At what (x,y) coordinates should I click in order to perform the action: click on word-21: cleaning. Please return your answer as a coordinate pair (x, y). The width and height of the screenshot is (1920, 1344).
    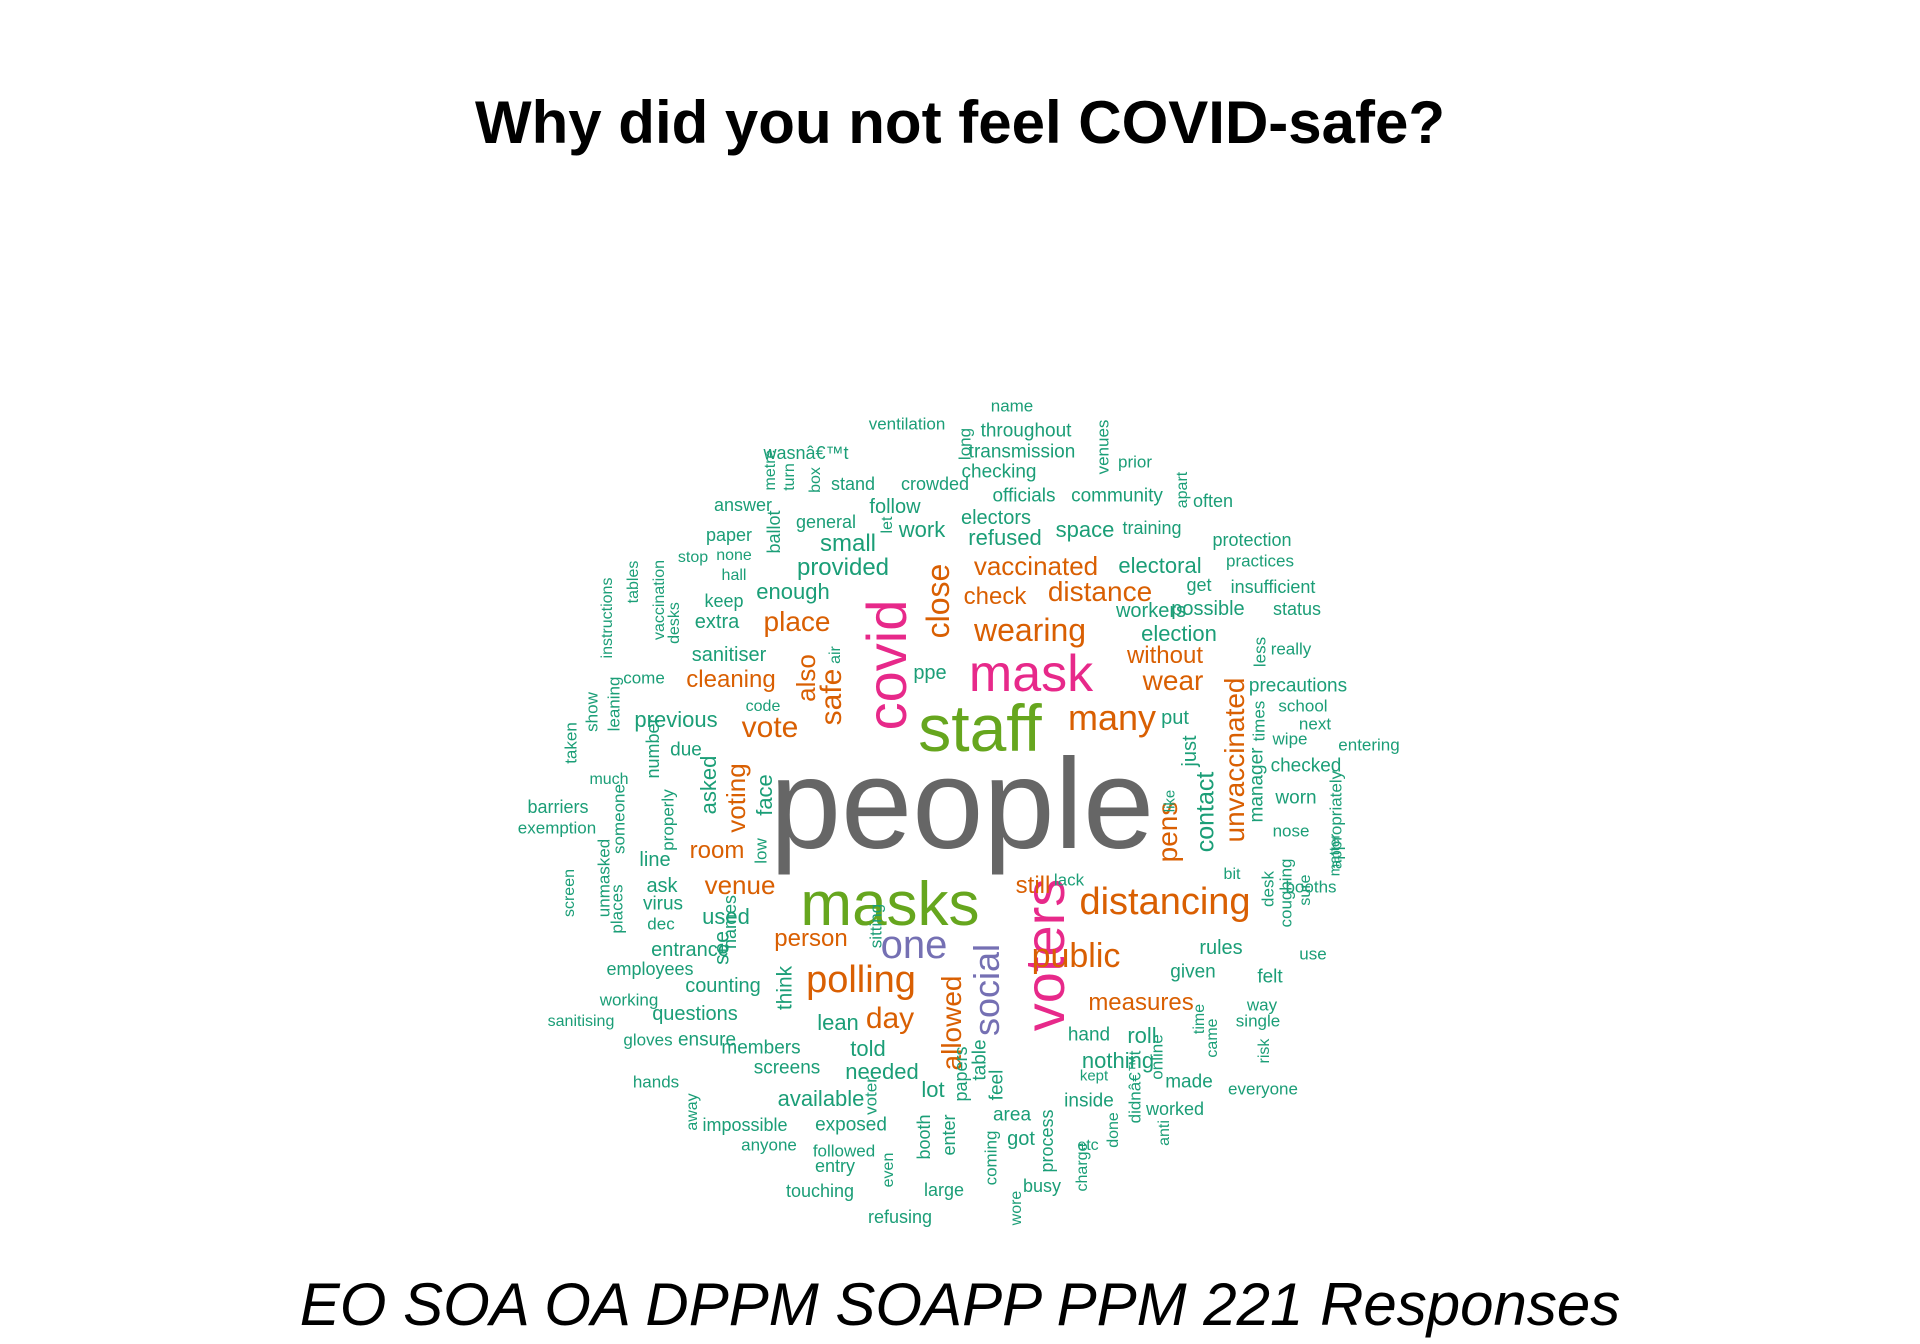
    Looking at the image, I should click on (730, 680).